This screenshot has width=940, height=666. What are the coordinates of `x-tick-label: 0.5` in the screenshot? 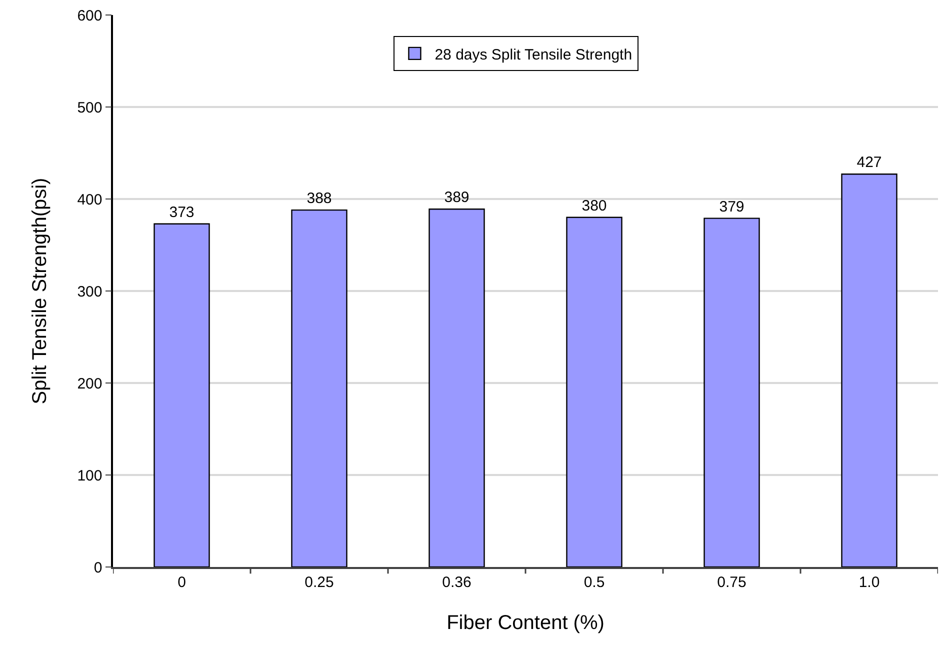 It's located at (594, 582).